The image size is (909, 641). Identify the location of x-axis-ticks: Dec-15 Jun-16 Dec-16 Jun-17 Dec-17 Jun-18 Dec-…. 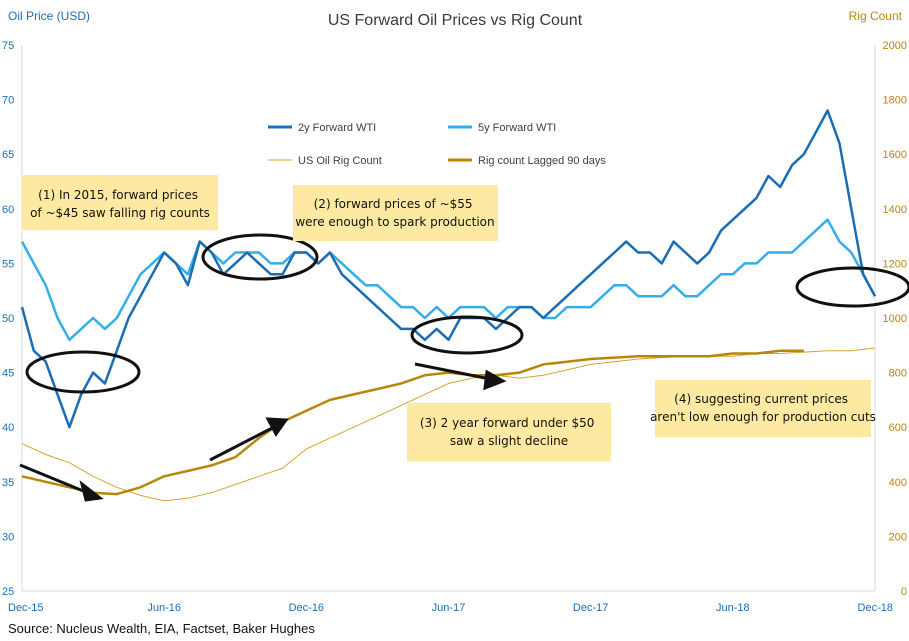
(450, 608).